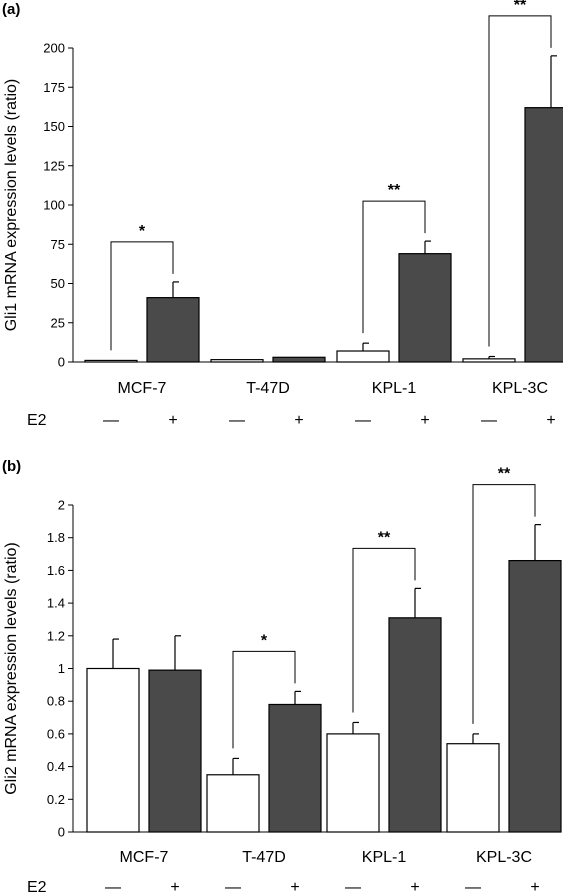  What do you see at coordinates (56, 701) in the screenshot?
I see `y-tick-label: 0.8` at bounding box center [56, 701].